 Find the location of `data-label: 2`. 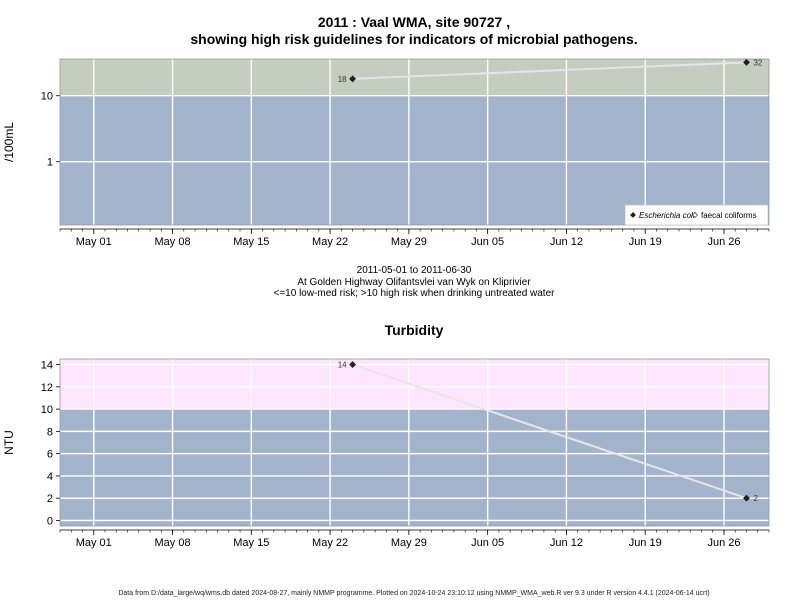

data-label: 2 is located at coordinates (755, 498).